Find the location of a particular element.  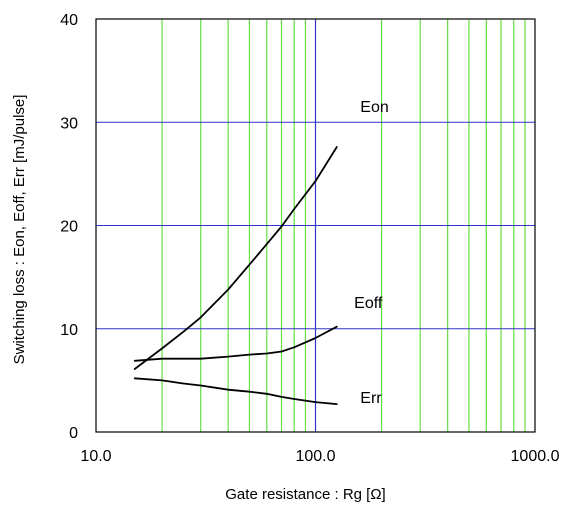

series-label-eoff: Eoff is located at coordinates (368, 303).